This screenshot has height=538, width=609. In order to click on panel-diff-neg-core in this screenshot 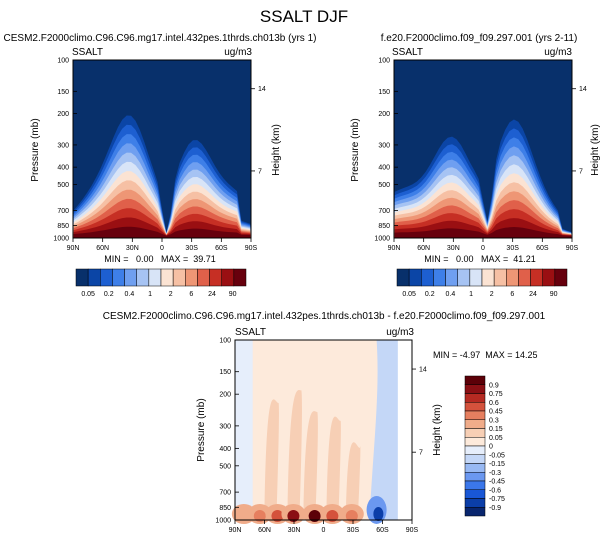, I will do `click(378, 514)`.